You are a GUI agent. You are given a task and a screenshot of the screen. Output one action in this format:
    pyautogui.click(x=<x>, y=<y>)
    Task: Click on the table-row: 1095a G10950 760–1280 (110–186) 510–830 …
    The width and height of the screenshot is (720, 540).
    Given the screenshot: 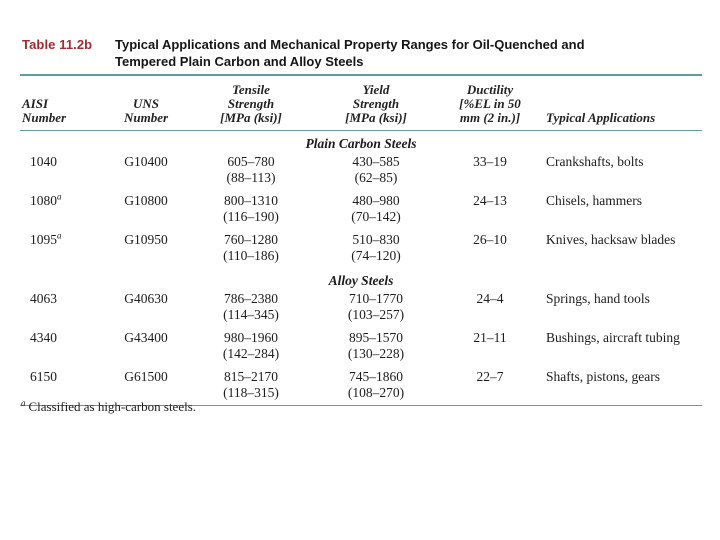 What is the action you would take?
    pyautogui.click(x=361, y=248)
    